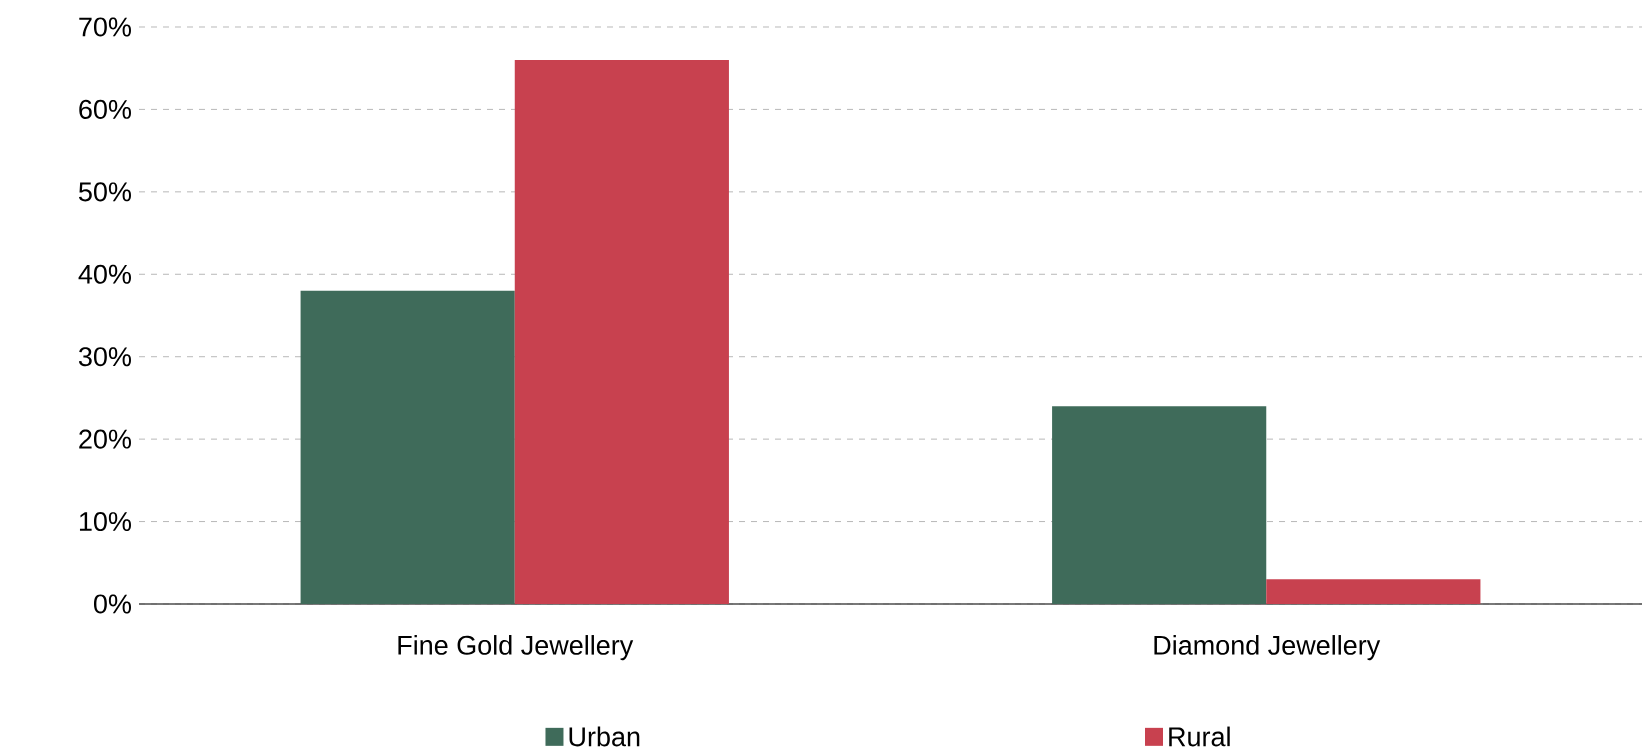 The width and height of the screenshot is (1642, 753). Describe the element at coordinates (104, 357) in the screenshot. I see `y-tick-label: 30%` at that location.